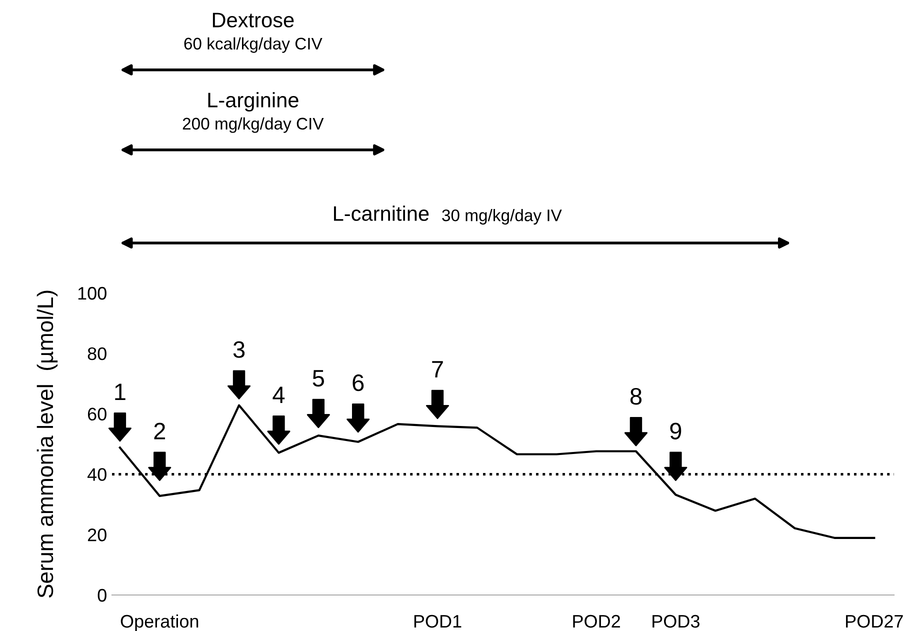 The height and width of the screenshot is (631, 919). What do you see at coordinates (636, 396) in the screenshot?
I see `annotation: 8` at bounding box center [636, 396].